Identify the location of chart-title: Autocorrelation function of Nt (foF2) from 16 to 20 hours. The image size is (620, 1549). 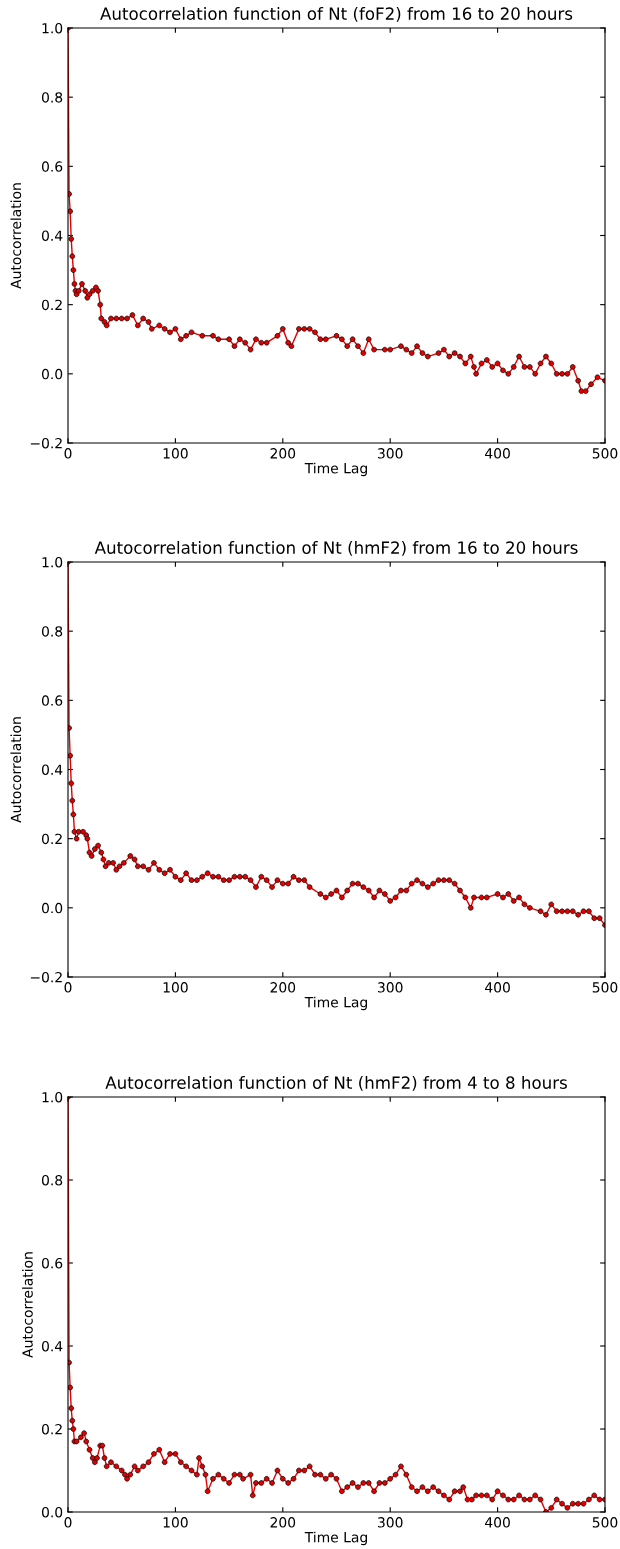
(336, 14).